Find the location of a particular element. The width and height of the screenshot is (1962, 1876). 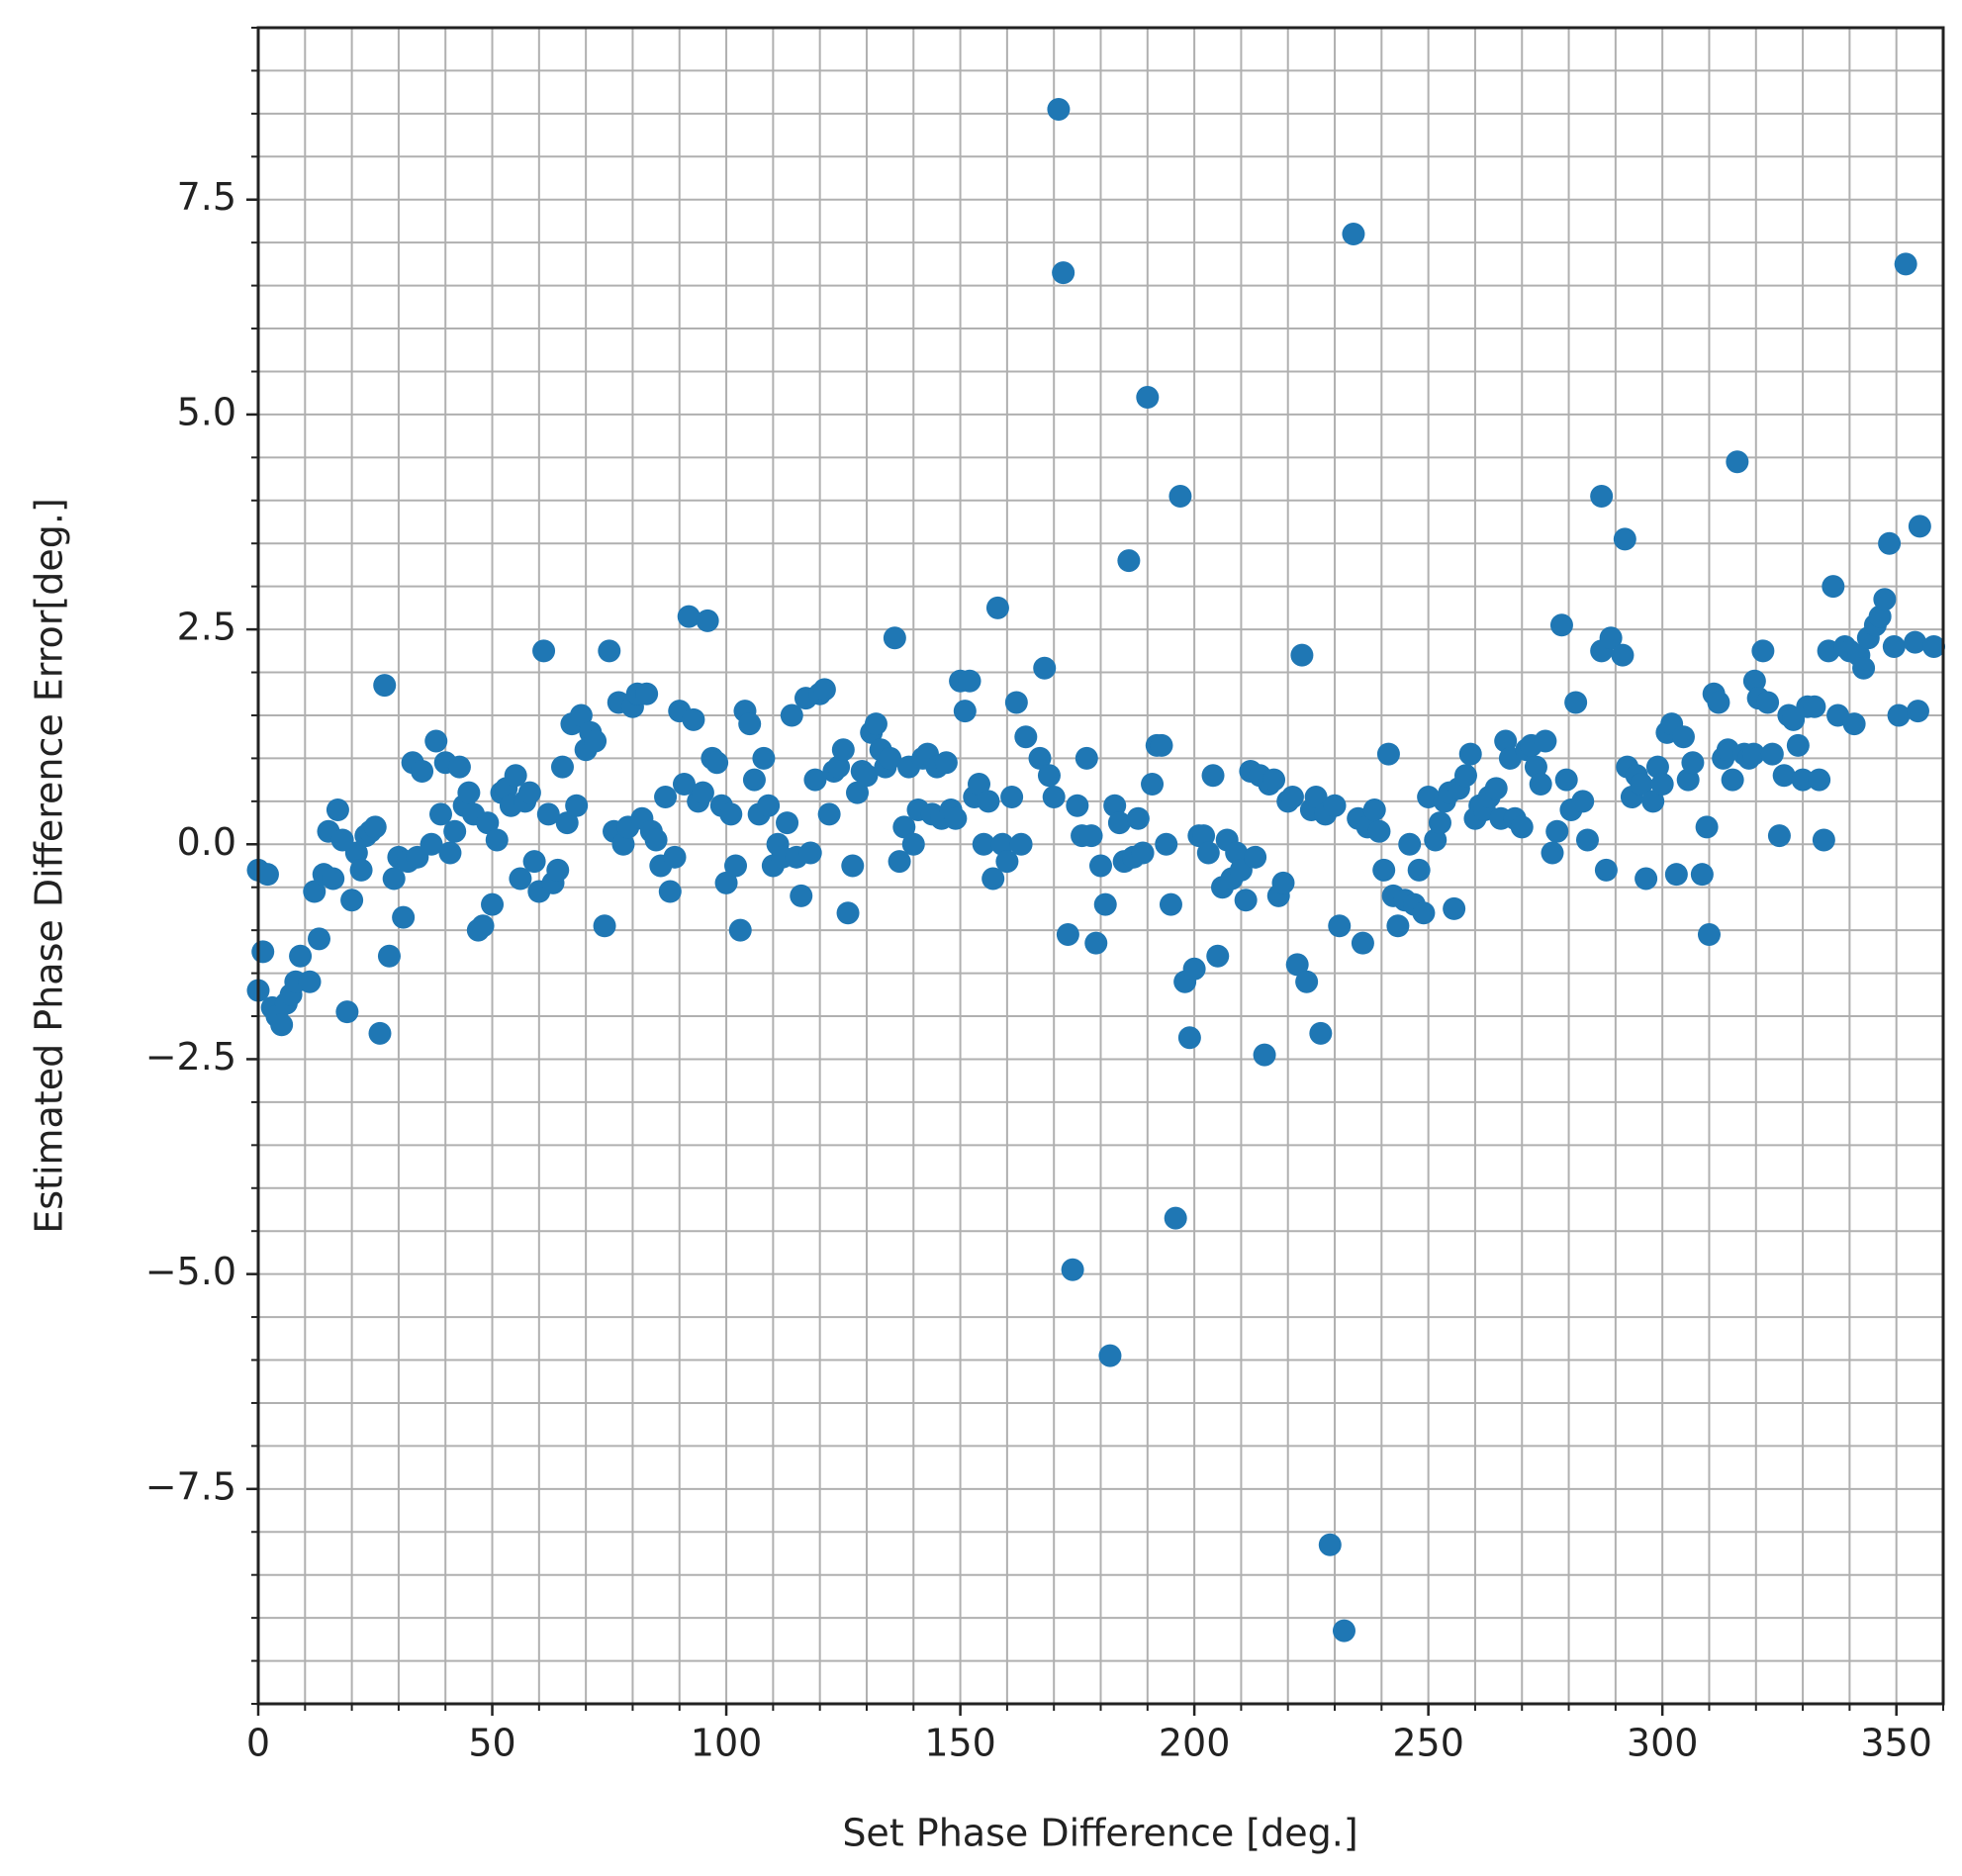

x-tick-label: 0 is located at coordinates (258, 1743).